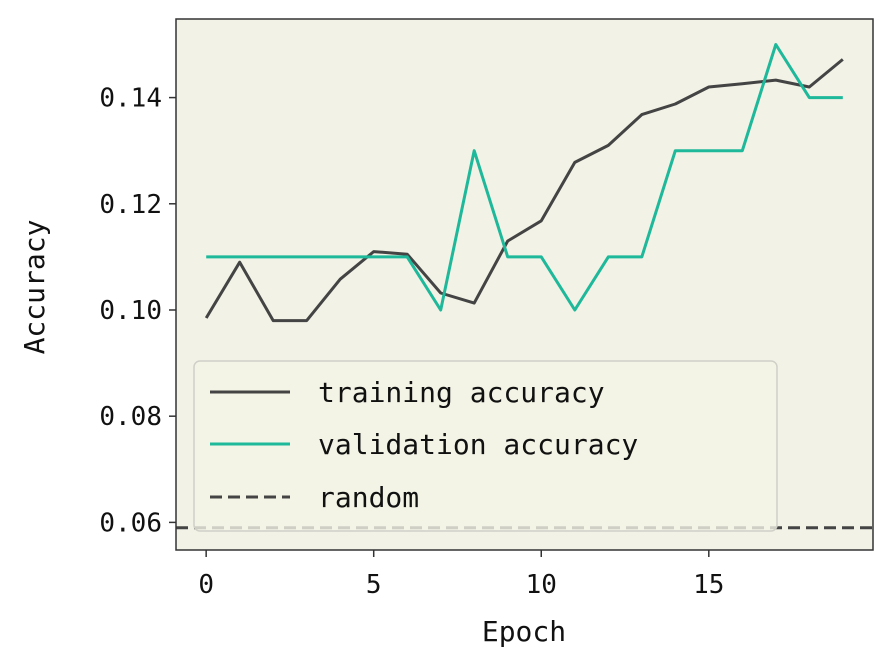  What do you see at coordinates (206, 585) in the screenshot?
I see `x-tick-label: 0` at bounding box center [206, 585].